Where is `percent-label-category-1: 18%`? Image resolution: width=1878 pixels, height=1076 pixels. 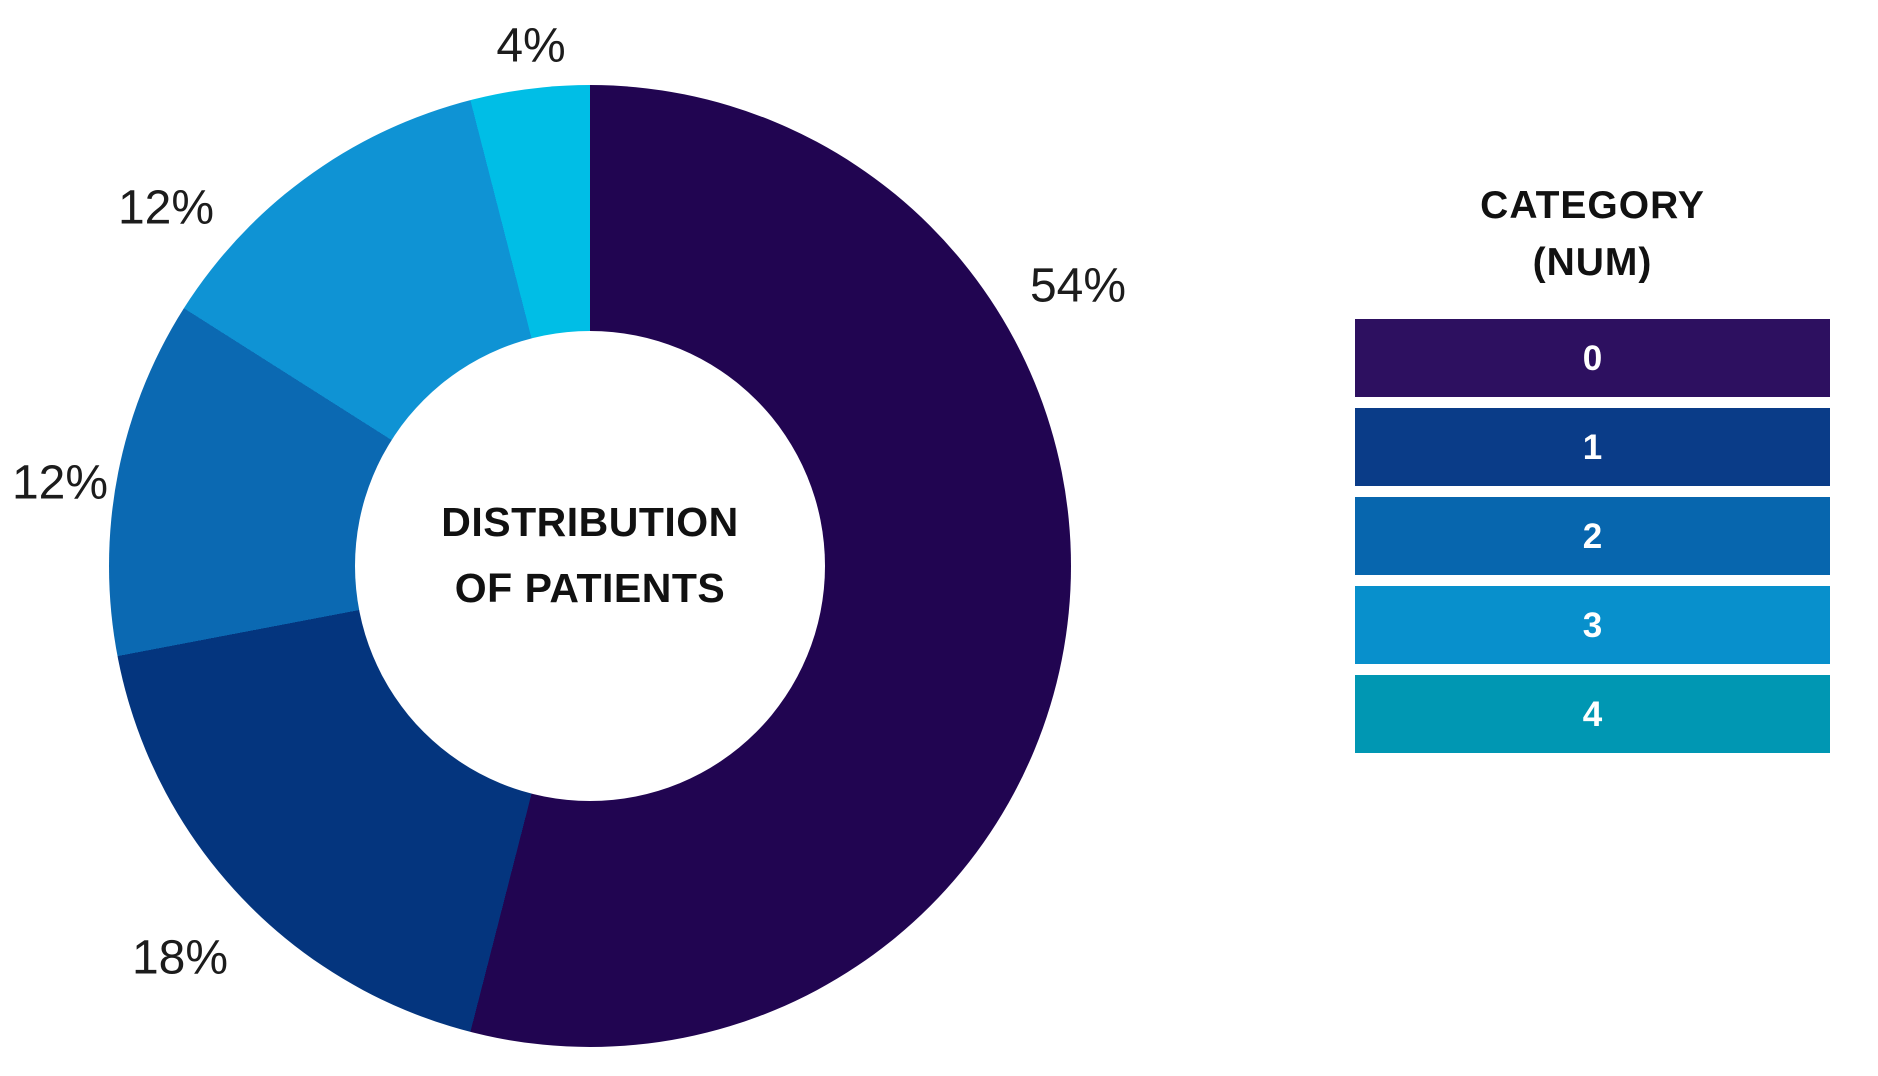
percent-label-category-1: 18% is located at coordinates (180, 958).